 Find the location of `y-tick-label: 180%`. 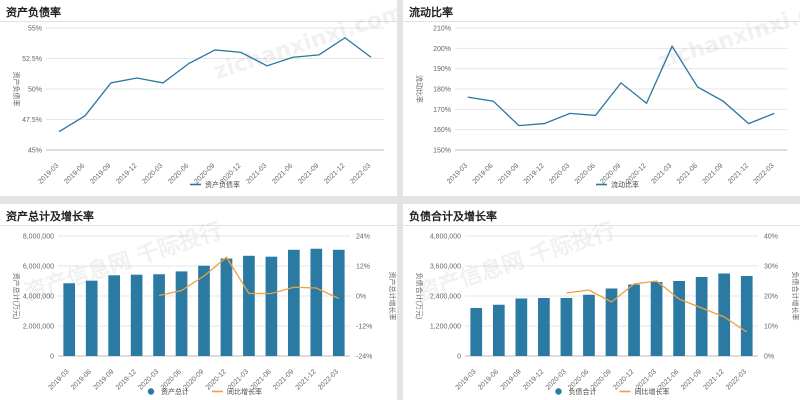

y-tick-label: 180% is located at coordinates (442, 90).